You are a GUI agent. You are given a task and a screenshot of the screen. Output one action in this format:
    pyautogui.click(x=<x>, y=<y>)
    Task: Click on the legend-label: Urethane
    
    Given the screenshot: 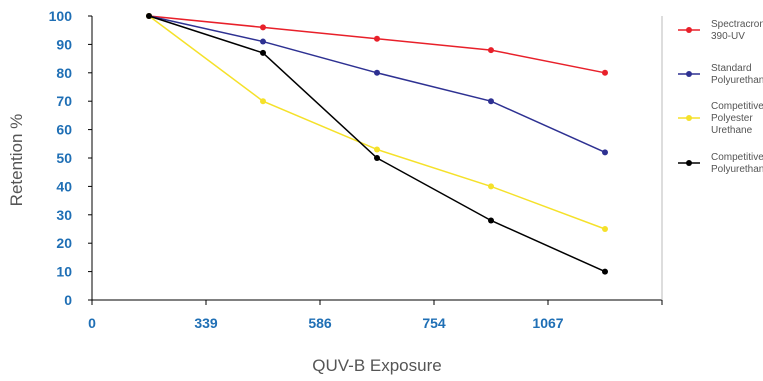 What is the action you would take?
    pyautogui.click(x=732, y=130)
    